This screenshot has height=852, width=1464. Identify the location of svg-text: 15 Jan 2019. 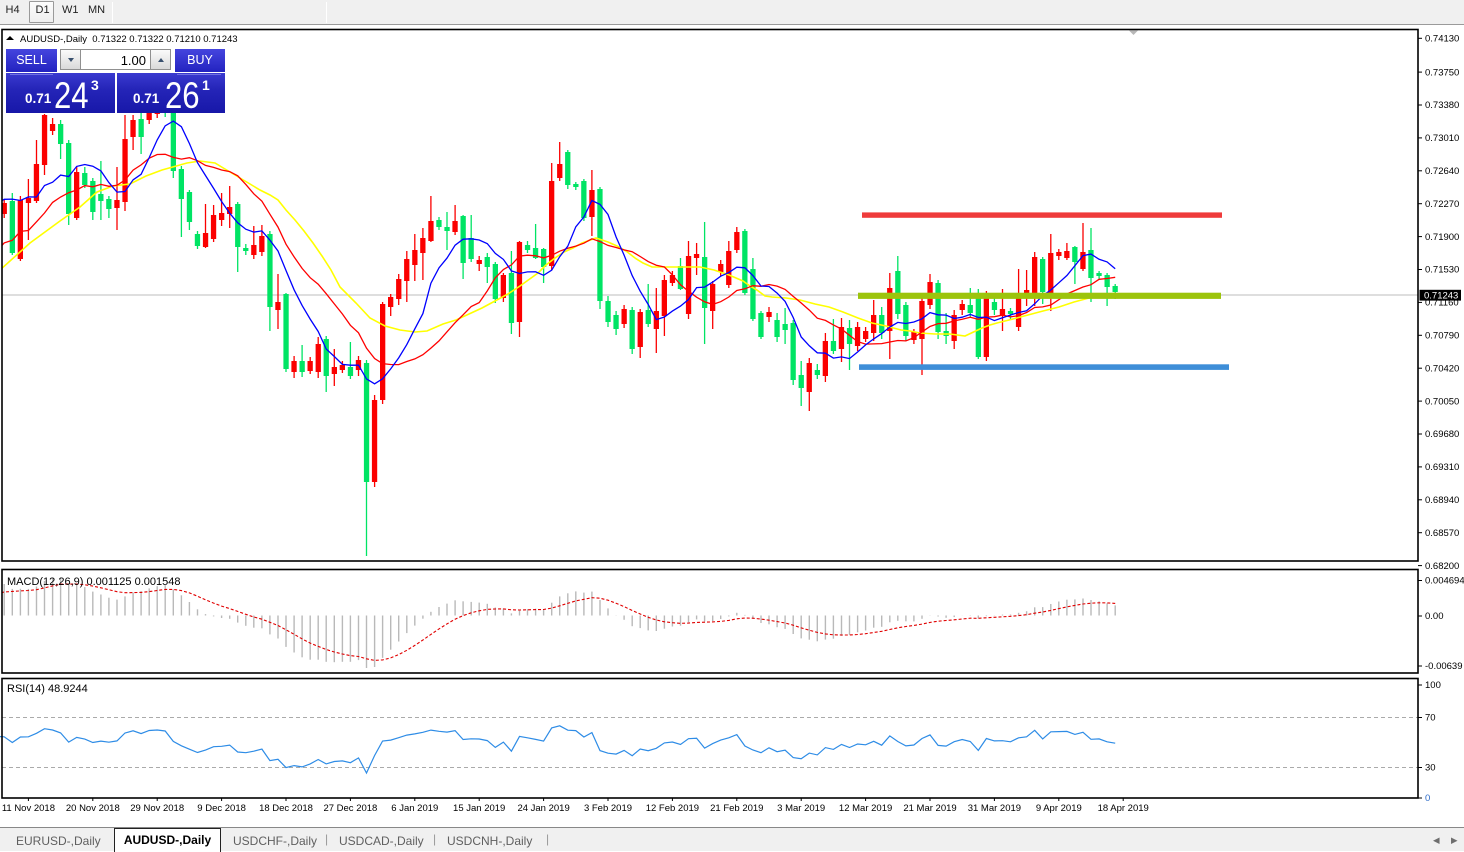
(479, 808).